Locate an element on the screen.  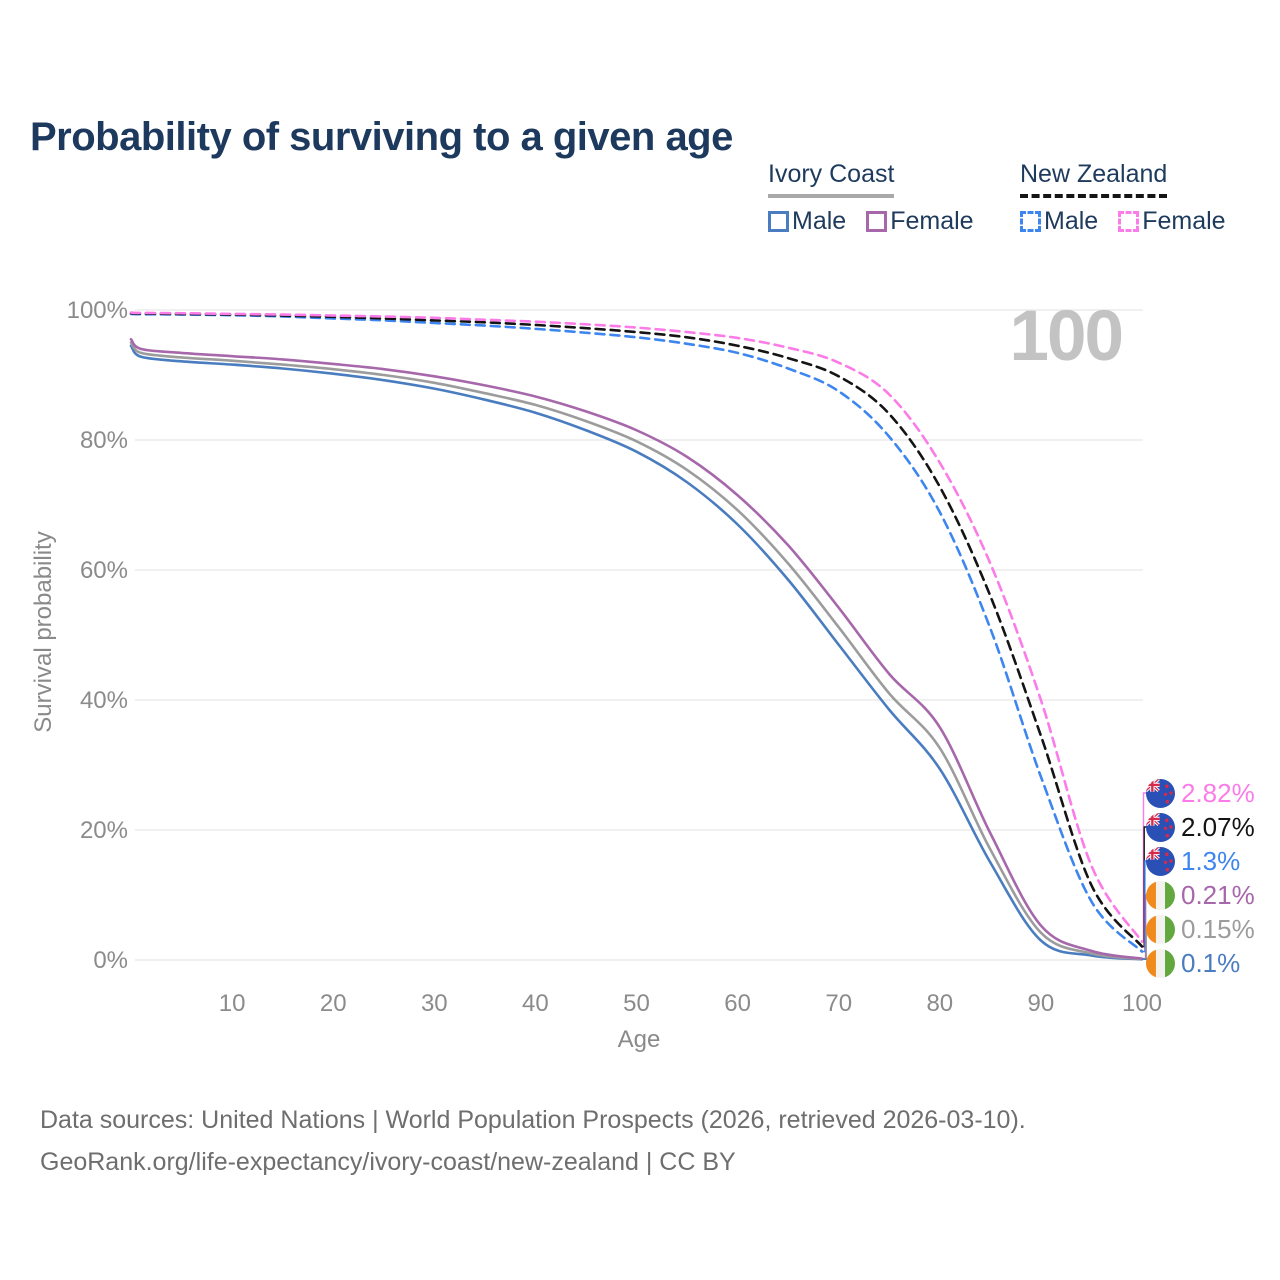
legend-group-ivory-coast: Ivory Coast Male Female is located at coordinates (881, 198).